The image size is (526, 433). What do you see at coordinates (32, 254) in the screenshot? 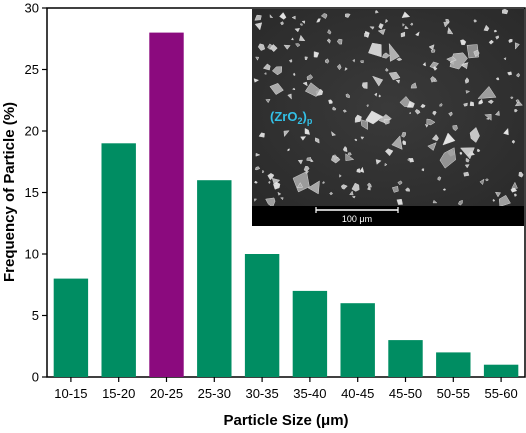
I see `y-tick-label-10: 10` at bounding box center [32, 254].